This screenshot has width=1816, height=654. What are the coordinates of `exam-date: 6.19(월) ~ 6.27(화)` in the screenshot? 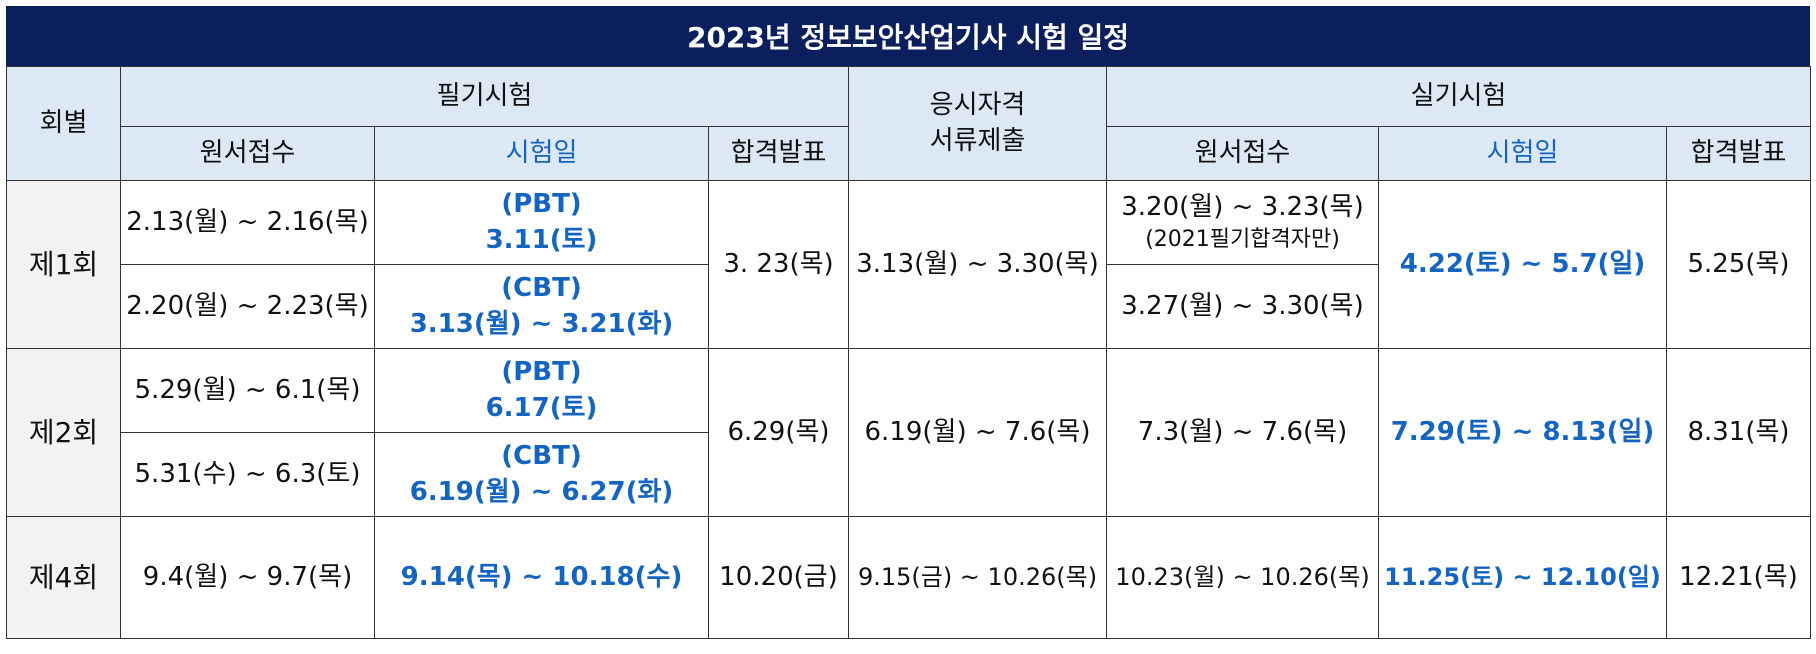 It's located at (541, 491).